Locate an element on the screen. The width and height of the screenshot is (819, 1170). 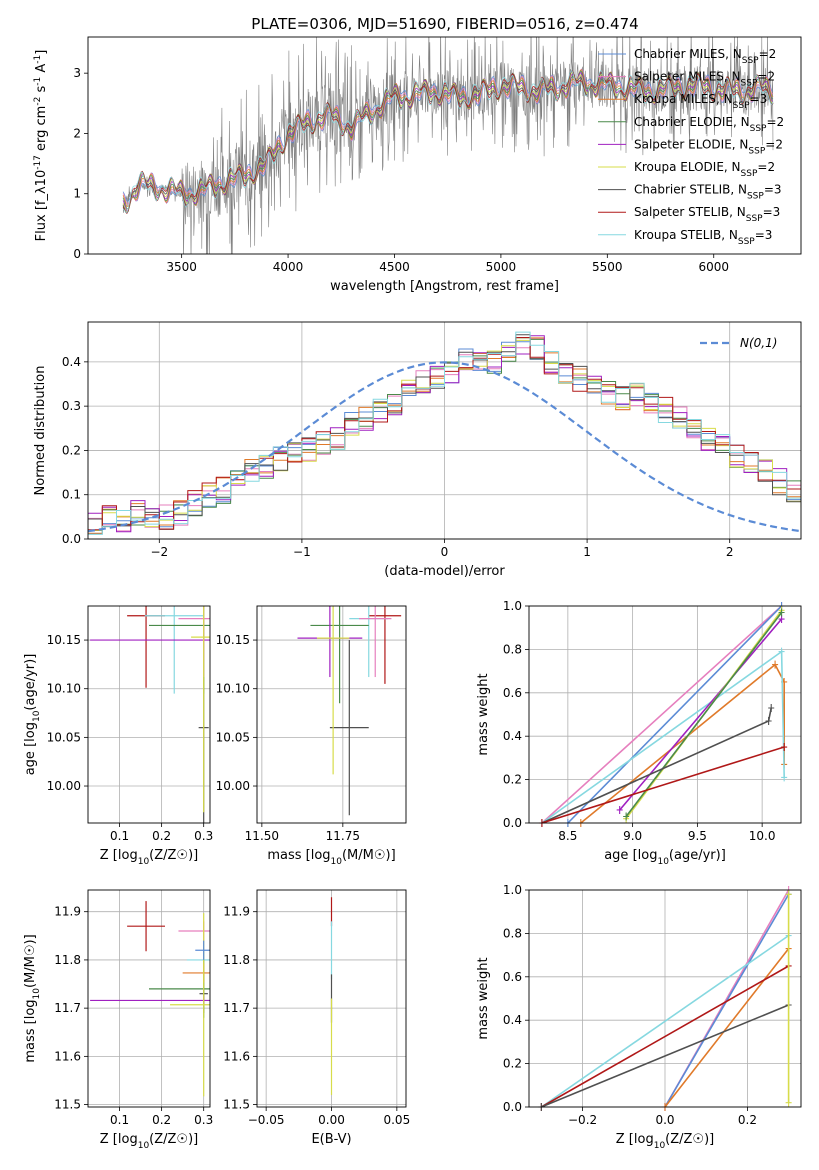
x-tick-label: 9.0 is located at coordinates (632, 836).